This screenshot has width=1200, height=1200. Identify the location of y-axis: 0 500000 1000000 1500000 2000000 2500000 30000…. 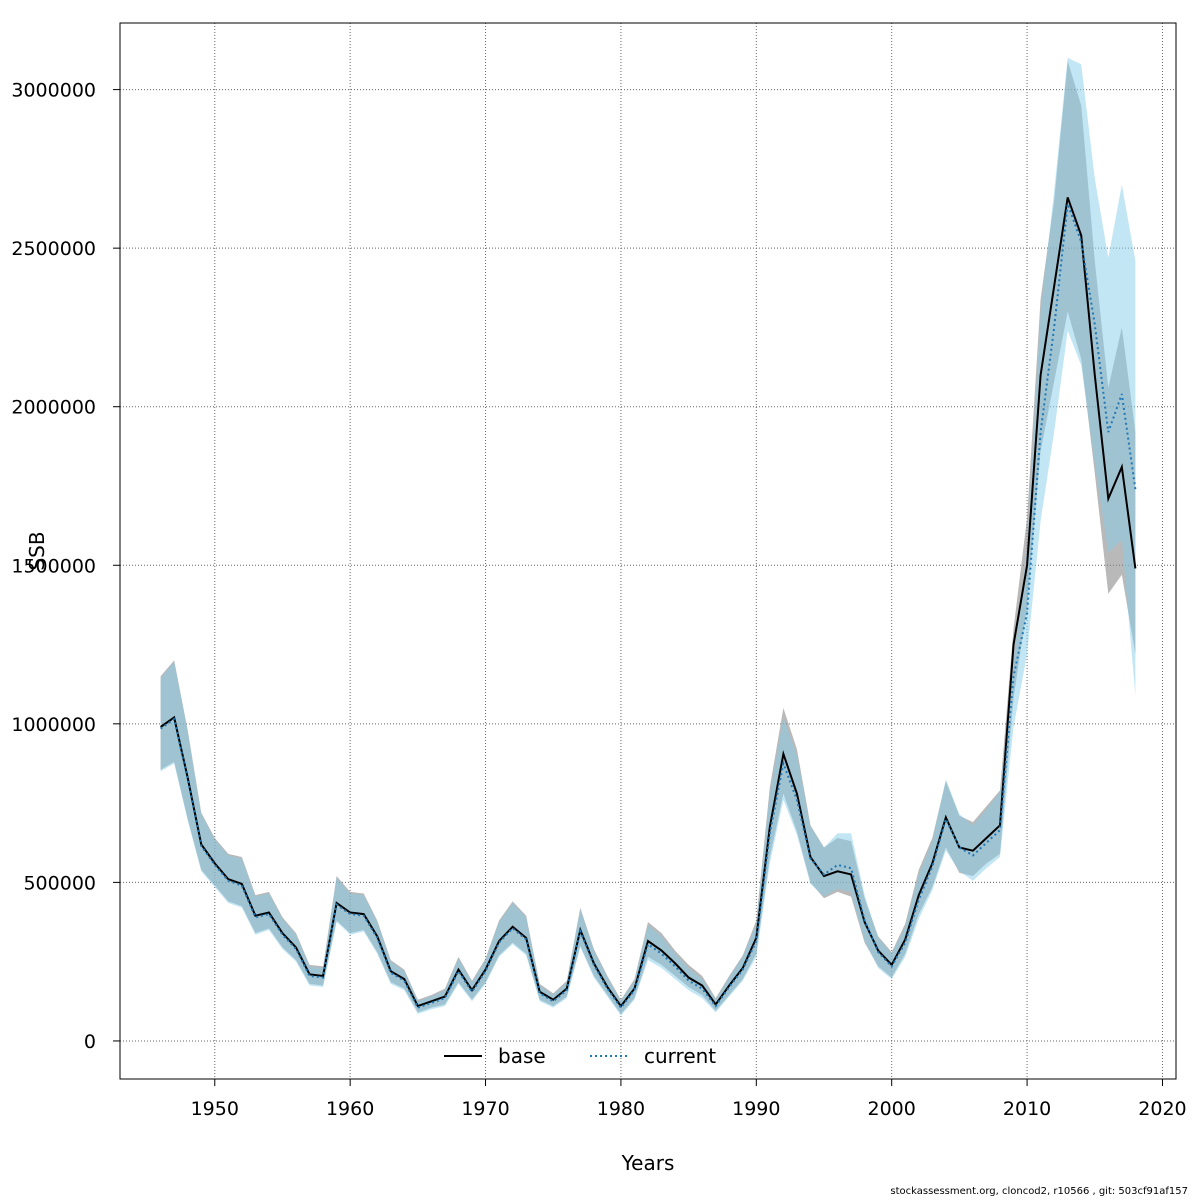
(65, 566).